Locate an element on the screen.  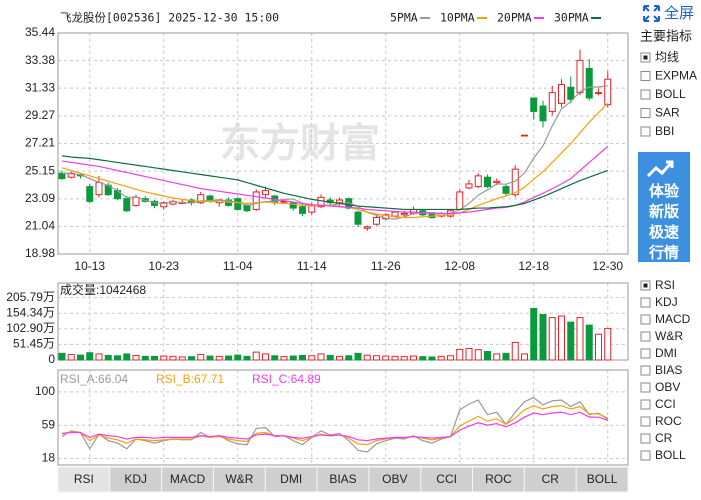
indicator-tab: OBV is located at coordinates (395, 479).